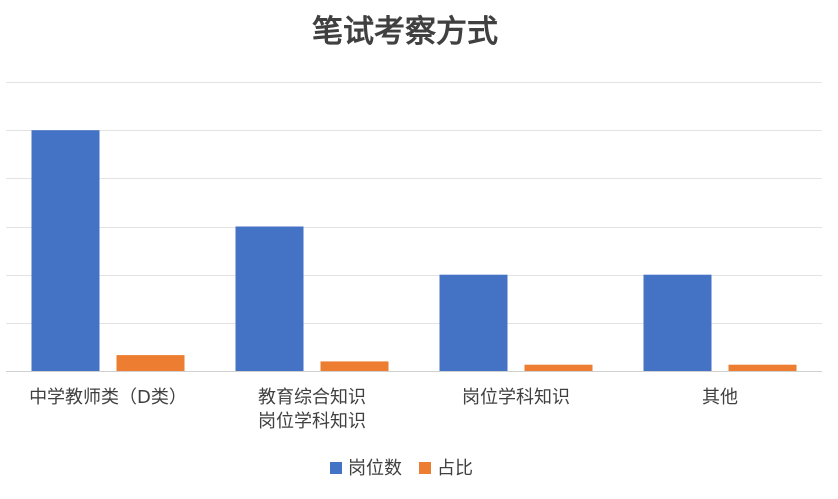 The width and height of the screenshot is (838, 499). Describe the element at coordinates (455, 468) in the screenshot. I see `legend-label-1: 占比` at that location.